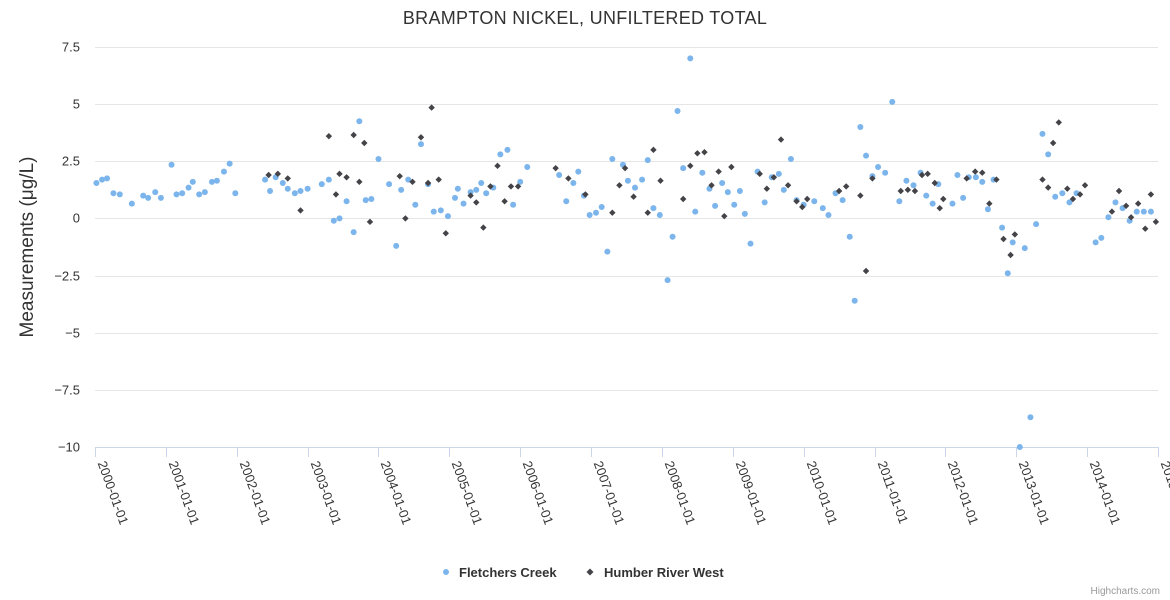  Describe the element at coordinates (500, 572) in the screenshot. I see `legend-item-fletchers-creek: Fletchers Creek` at that location.